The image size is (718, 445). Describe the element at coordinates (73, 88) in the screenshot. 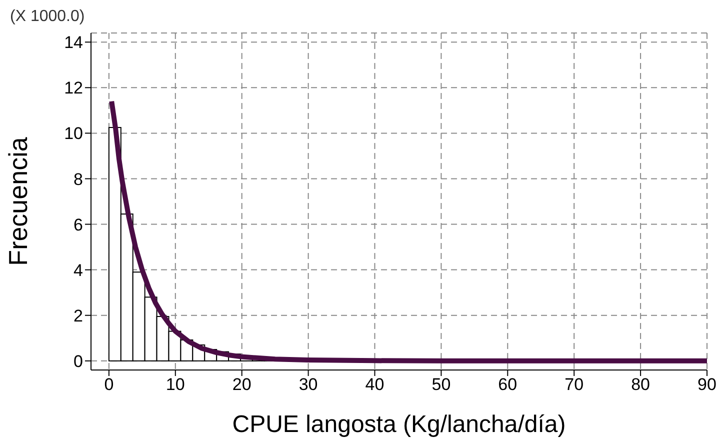

I see `y-tick-label: 12` at that location.